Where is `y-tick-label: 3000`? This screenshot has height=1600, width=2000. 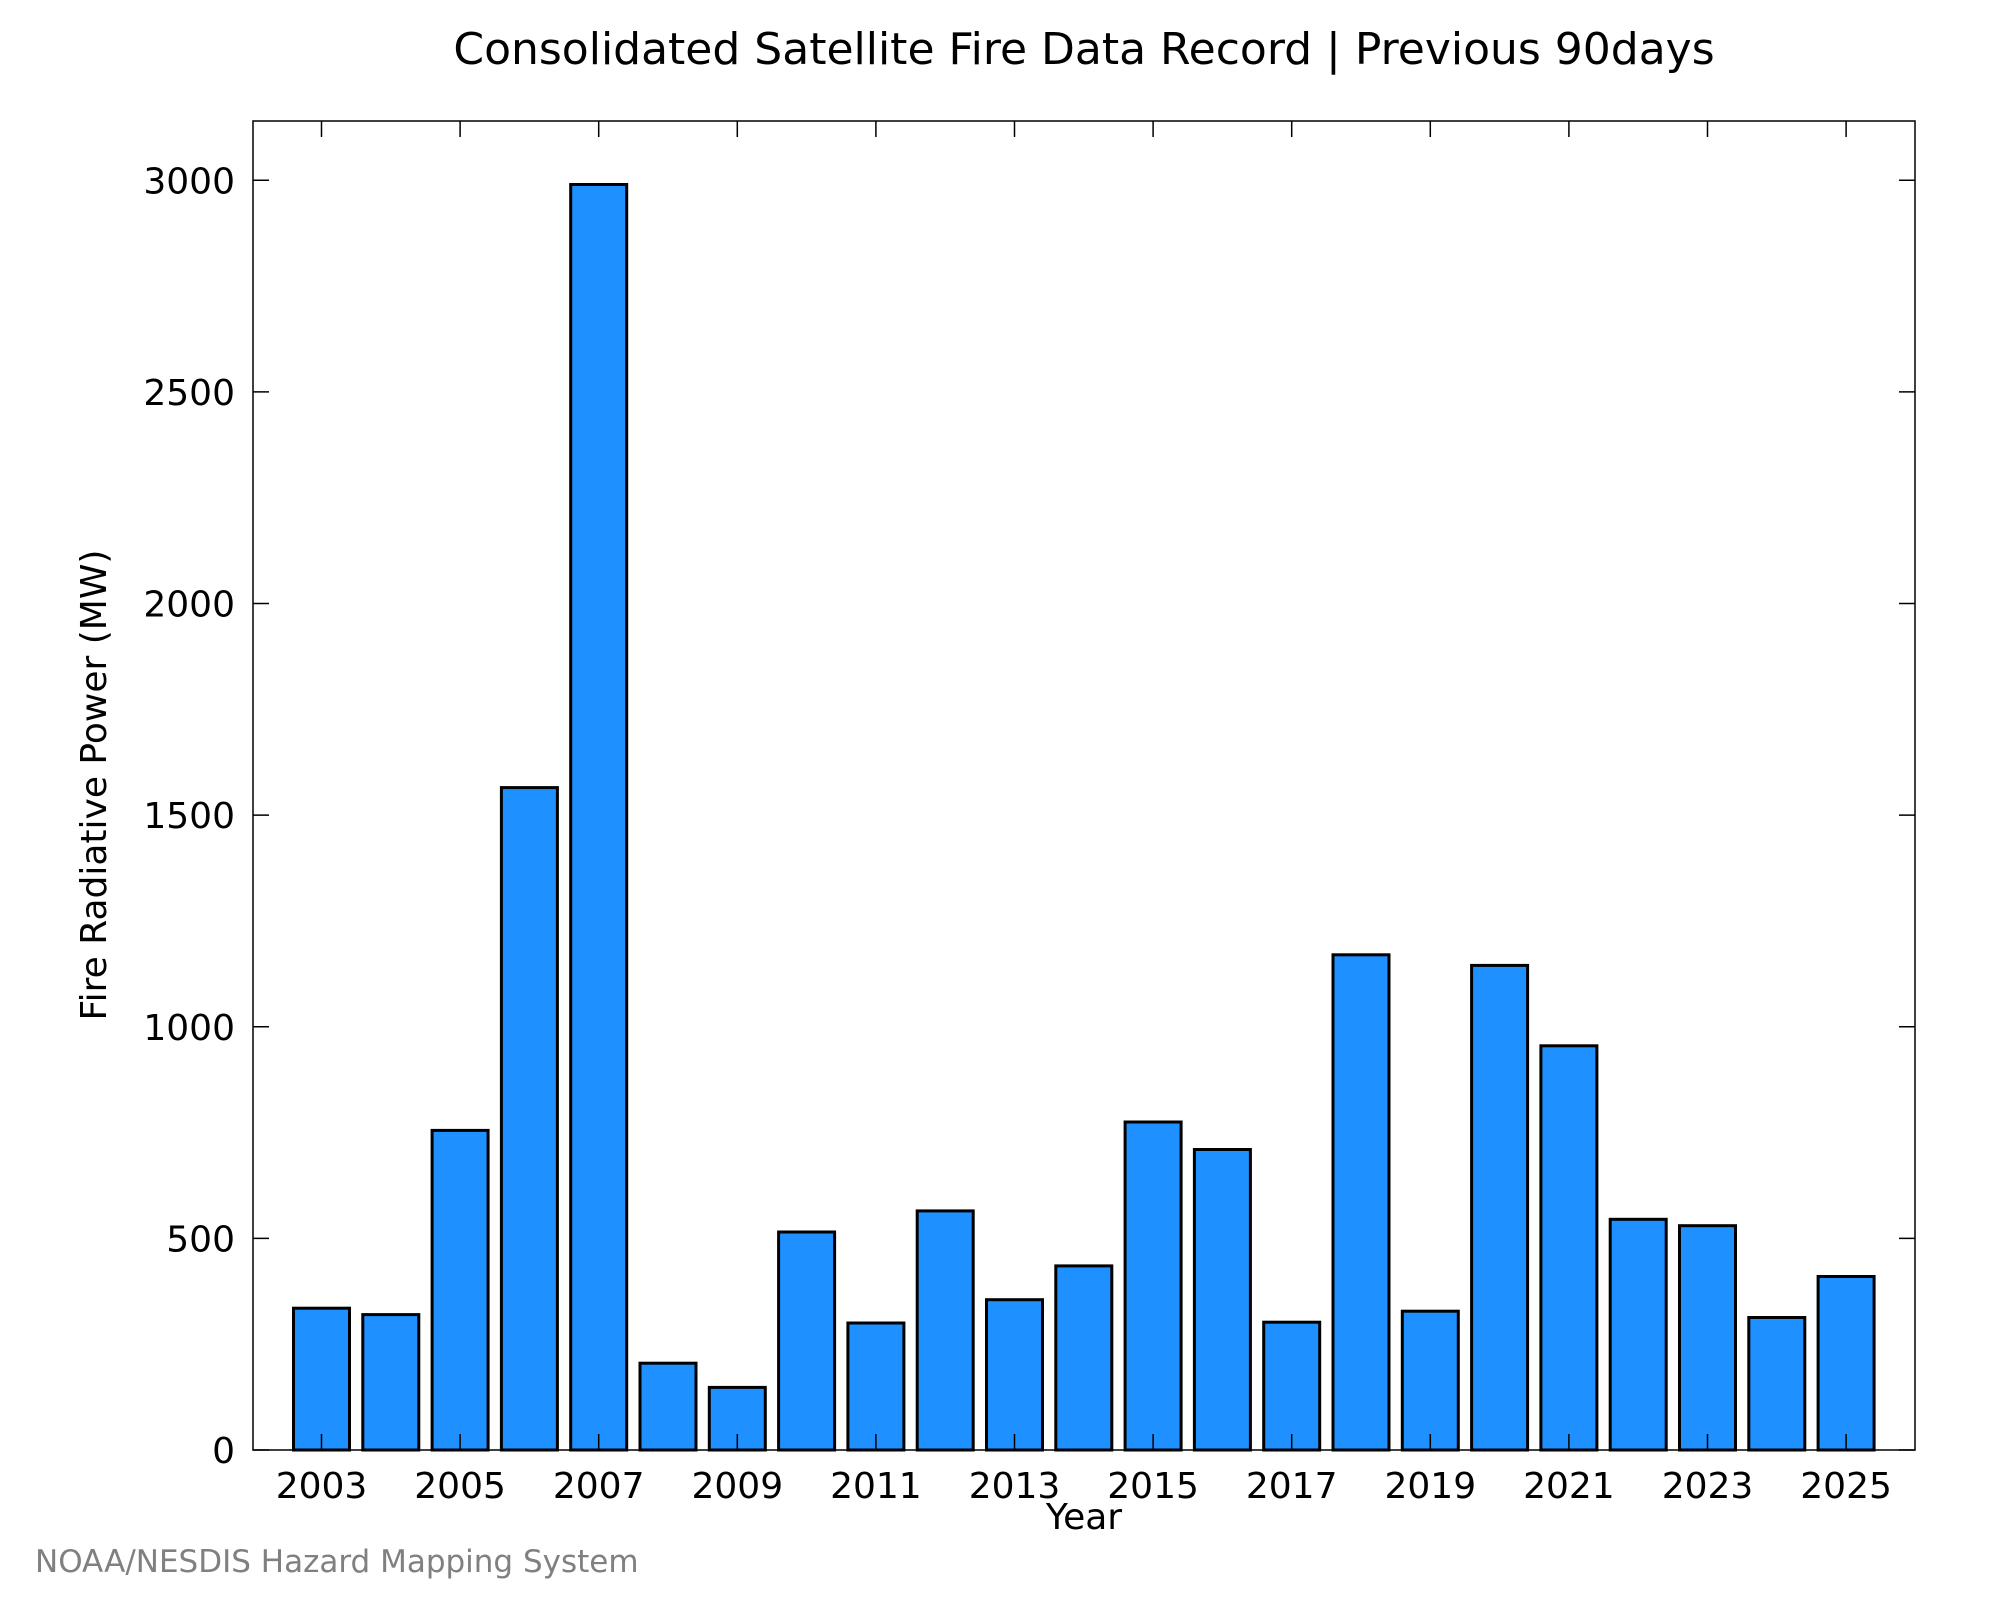
y-tick-label: 3000 is located at coordinates (189, 181).